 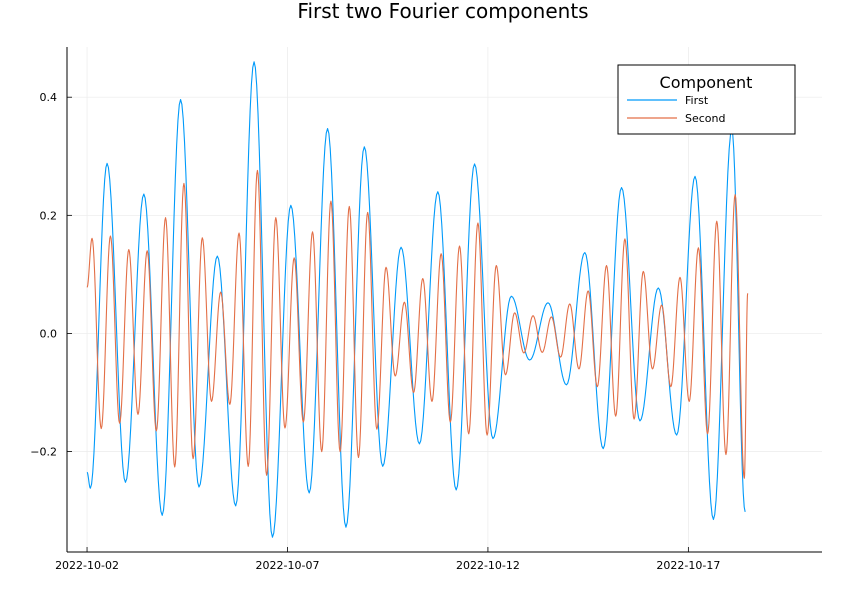 I want to click on x-tick-label: 2022-10-07, so click(x=288, y=565).